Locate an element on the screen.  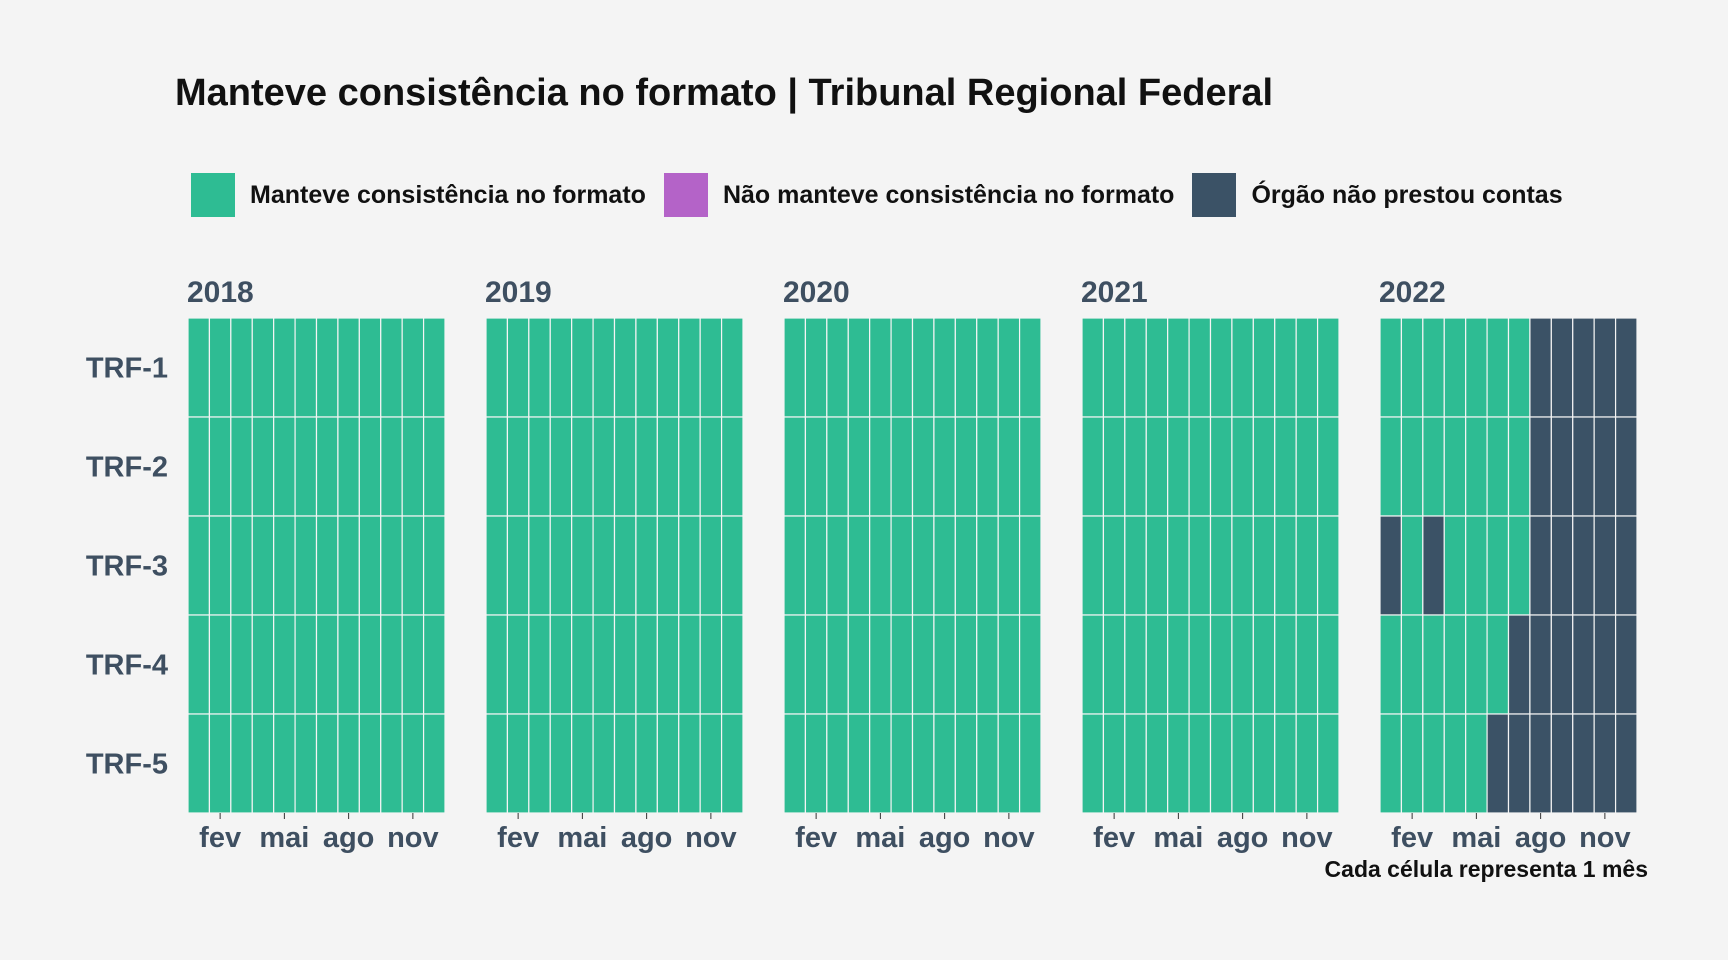
panel-year-label: 2018 is located at coordinates (220, 292).